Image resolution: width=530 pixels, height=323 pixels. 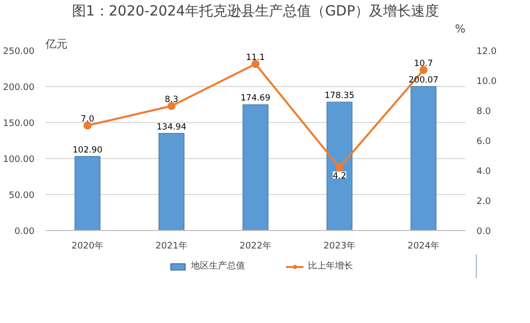 What do you see at coordinates (486, 82) in the screenshot?
I see `y2-tick-label: 10.0` at bounding box center [486, 82].